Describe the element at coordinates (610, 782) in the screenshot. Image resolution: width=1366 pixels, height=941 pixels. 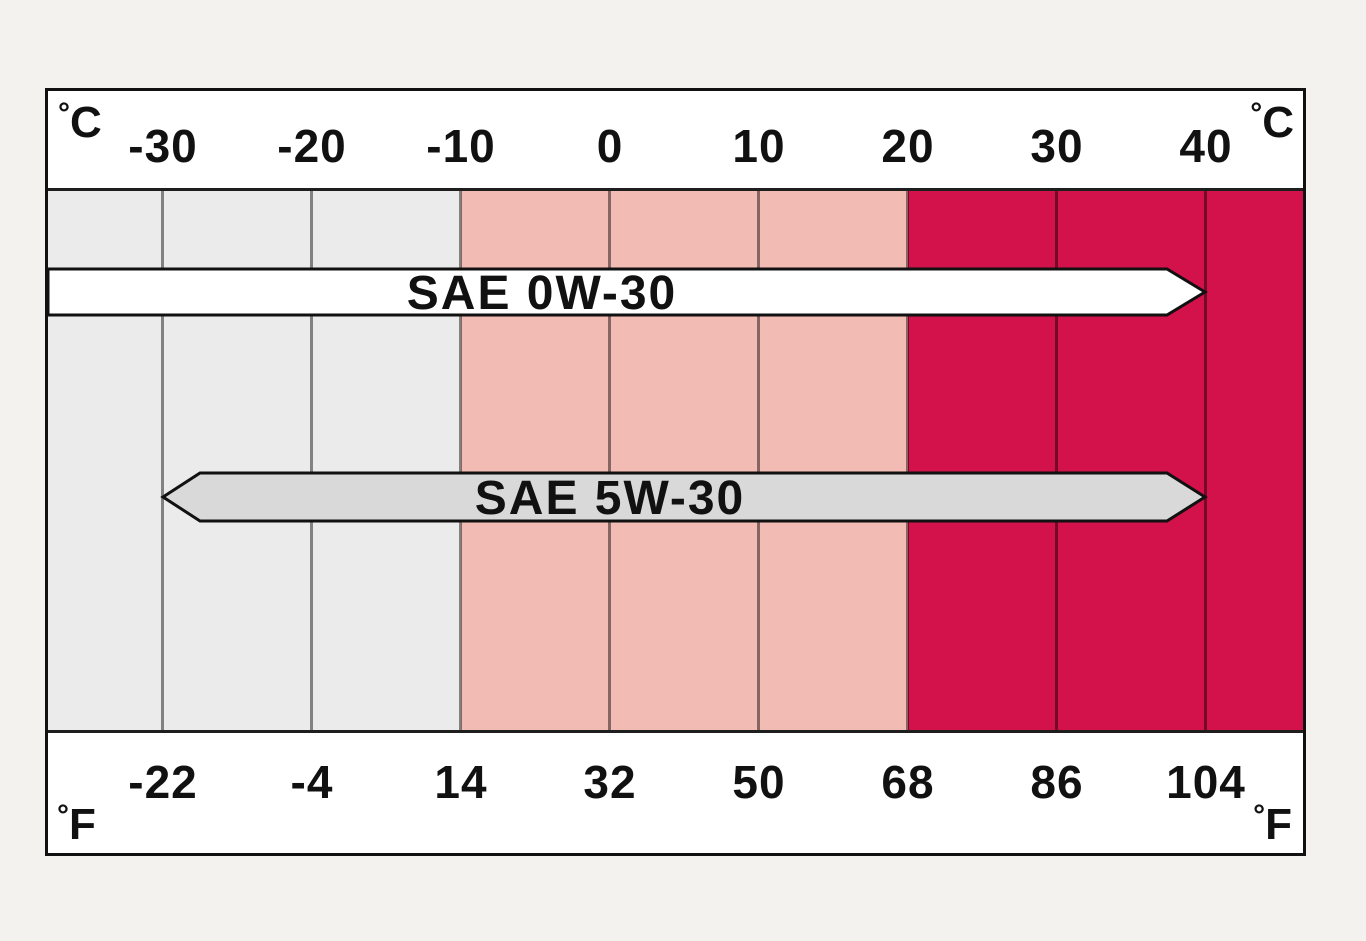
I see `fahrenheit-tick: 32` at that location.